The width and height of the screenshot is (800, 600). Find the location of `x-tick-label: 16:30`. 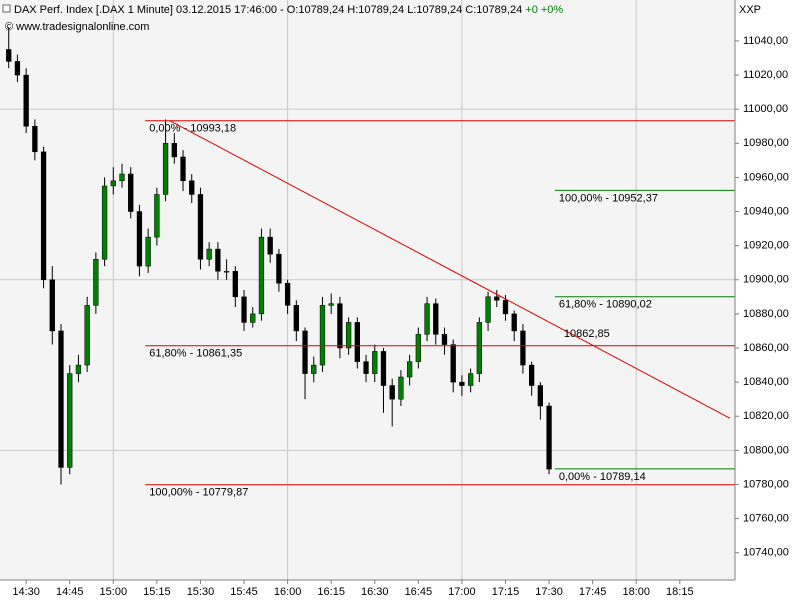

x-tick-label: 16:30 is located at coordinates (375, 592).